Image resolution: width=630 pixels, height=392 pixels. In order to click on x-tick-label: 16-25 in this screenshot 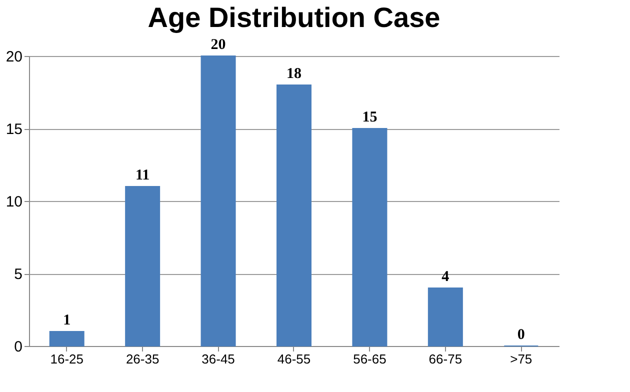, I will do `click(67, 359)`.